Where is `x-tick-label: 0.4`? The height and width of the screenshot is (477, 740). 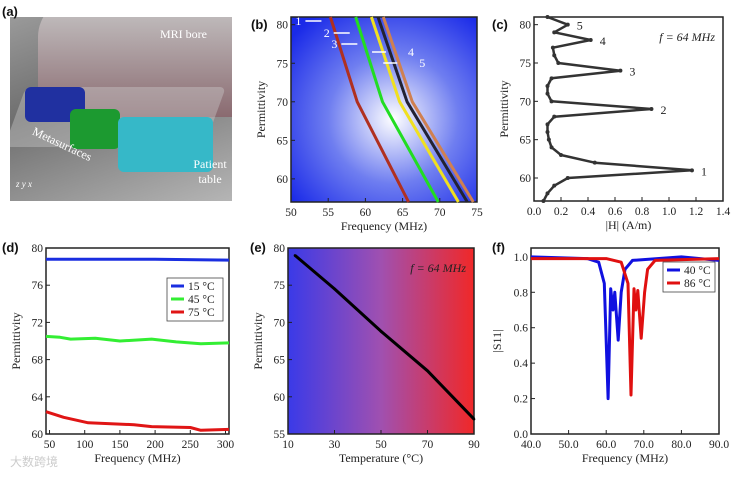
x-tick-label: 0.4 is located at coordinates (588, 212).